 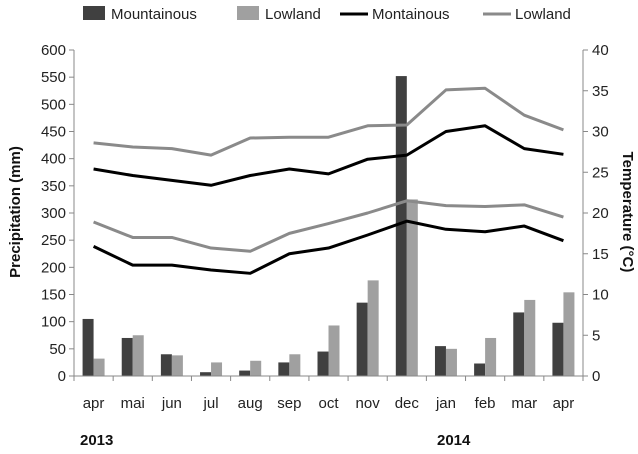 What do you see at coordinates (480, 369) in the screenshot?
I see `bar-mountainous-feb` at bounding box center [480, 369].